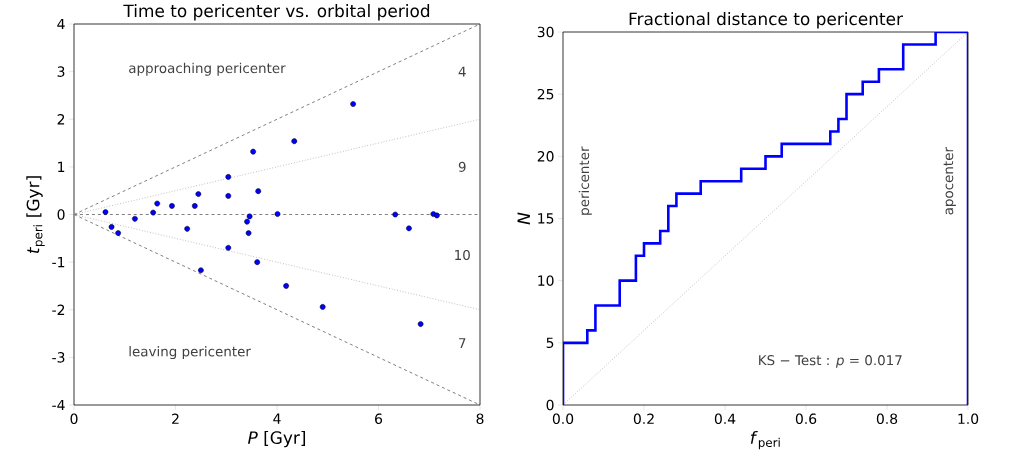  What do you see at coordinates (74, 419) in the screenshot?
I see `x-tick-label: 0` at bounding box center [74, 419].